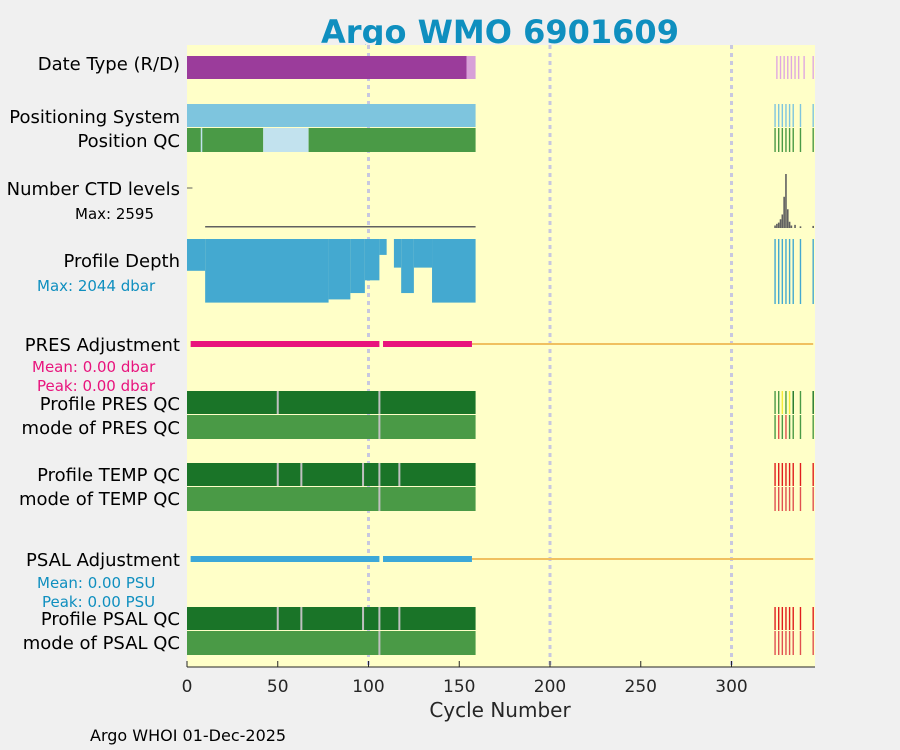 The image size is (900, 750). Describe the element at coordinates (187, 687) in the screenshot. I see `x-tick-label: 0` at that location.